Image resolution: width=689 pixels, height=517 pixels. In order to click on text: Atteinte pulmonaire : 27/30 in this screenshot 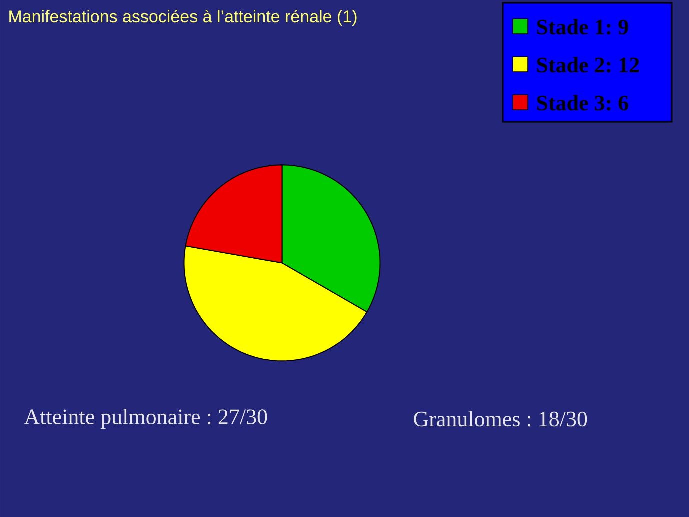, I will do `click(146, 419)`.